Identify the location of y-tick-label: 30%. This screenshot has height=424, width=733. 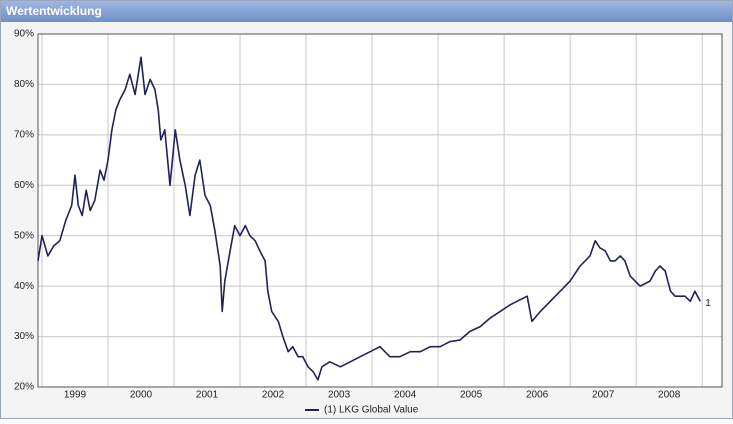
(24, 336).